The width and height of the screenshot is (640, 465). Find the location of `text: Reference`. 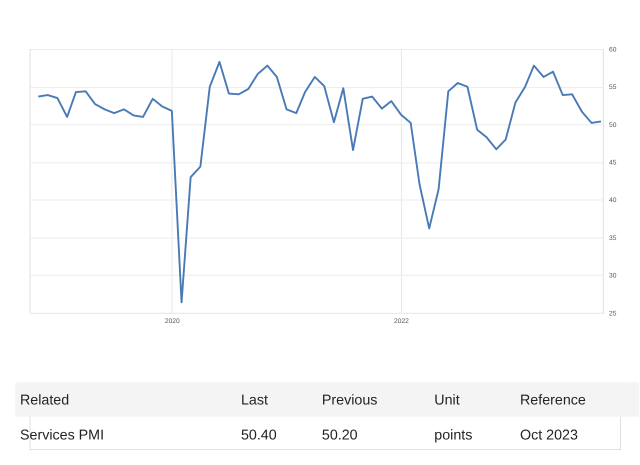

text: Reference is located at coordinates (553, 400).